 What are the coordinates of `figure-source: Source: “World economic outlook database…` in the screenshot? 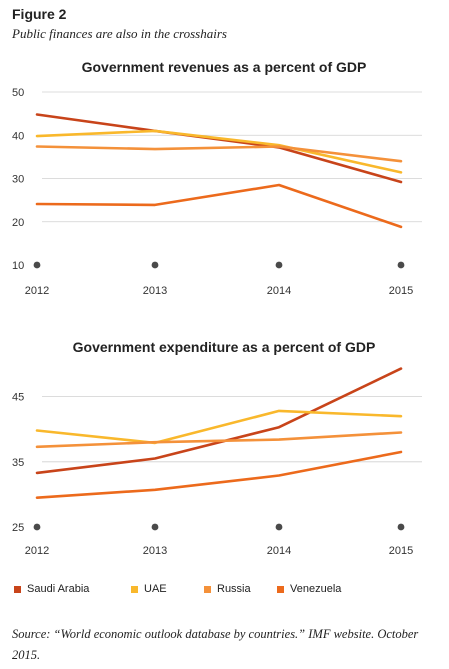 It's located at (215, 644).